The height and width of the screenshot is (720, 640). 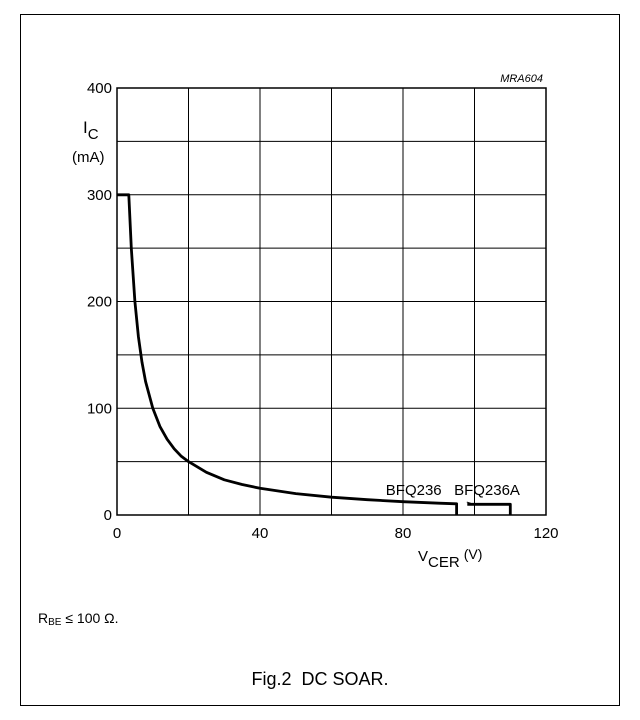 What do you see at coordinates (88, 157) in the screenshot?
I see `y-axis-unit: (mA)` at bounding box center [88, 157].